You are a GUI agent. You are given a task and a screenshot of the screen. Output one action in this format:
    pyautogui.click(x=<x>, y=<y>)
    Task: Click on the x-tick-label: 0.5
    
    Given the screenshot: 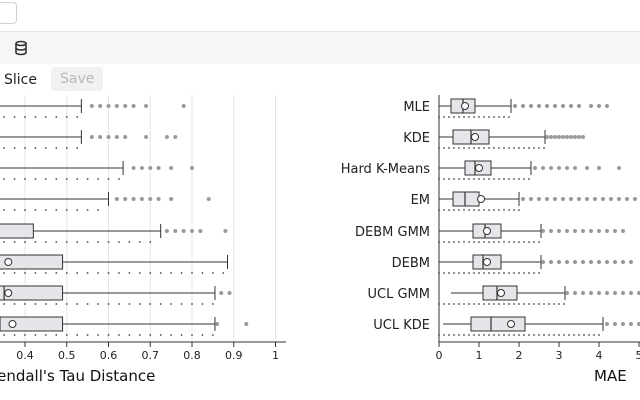 What is the action you would take?
    pyautogui.click(x=67, y=355)
    